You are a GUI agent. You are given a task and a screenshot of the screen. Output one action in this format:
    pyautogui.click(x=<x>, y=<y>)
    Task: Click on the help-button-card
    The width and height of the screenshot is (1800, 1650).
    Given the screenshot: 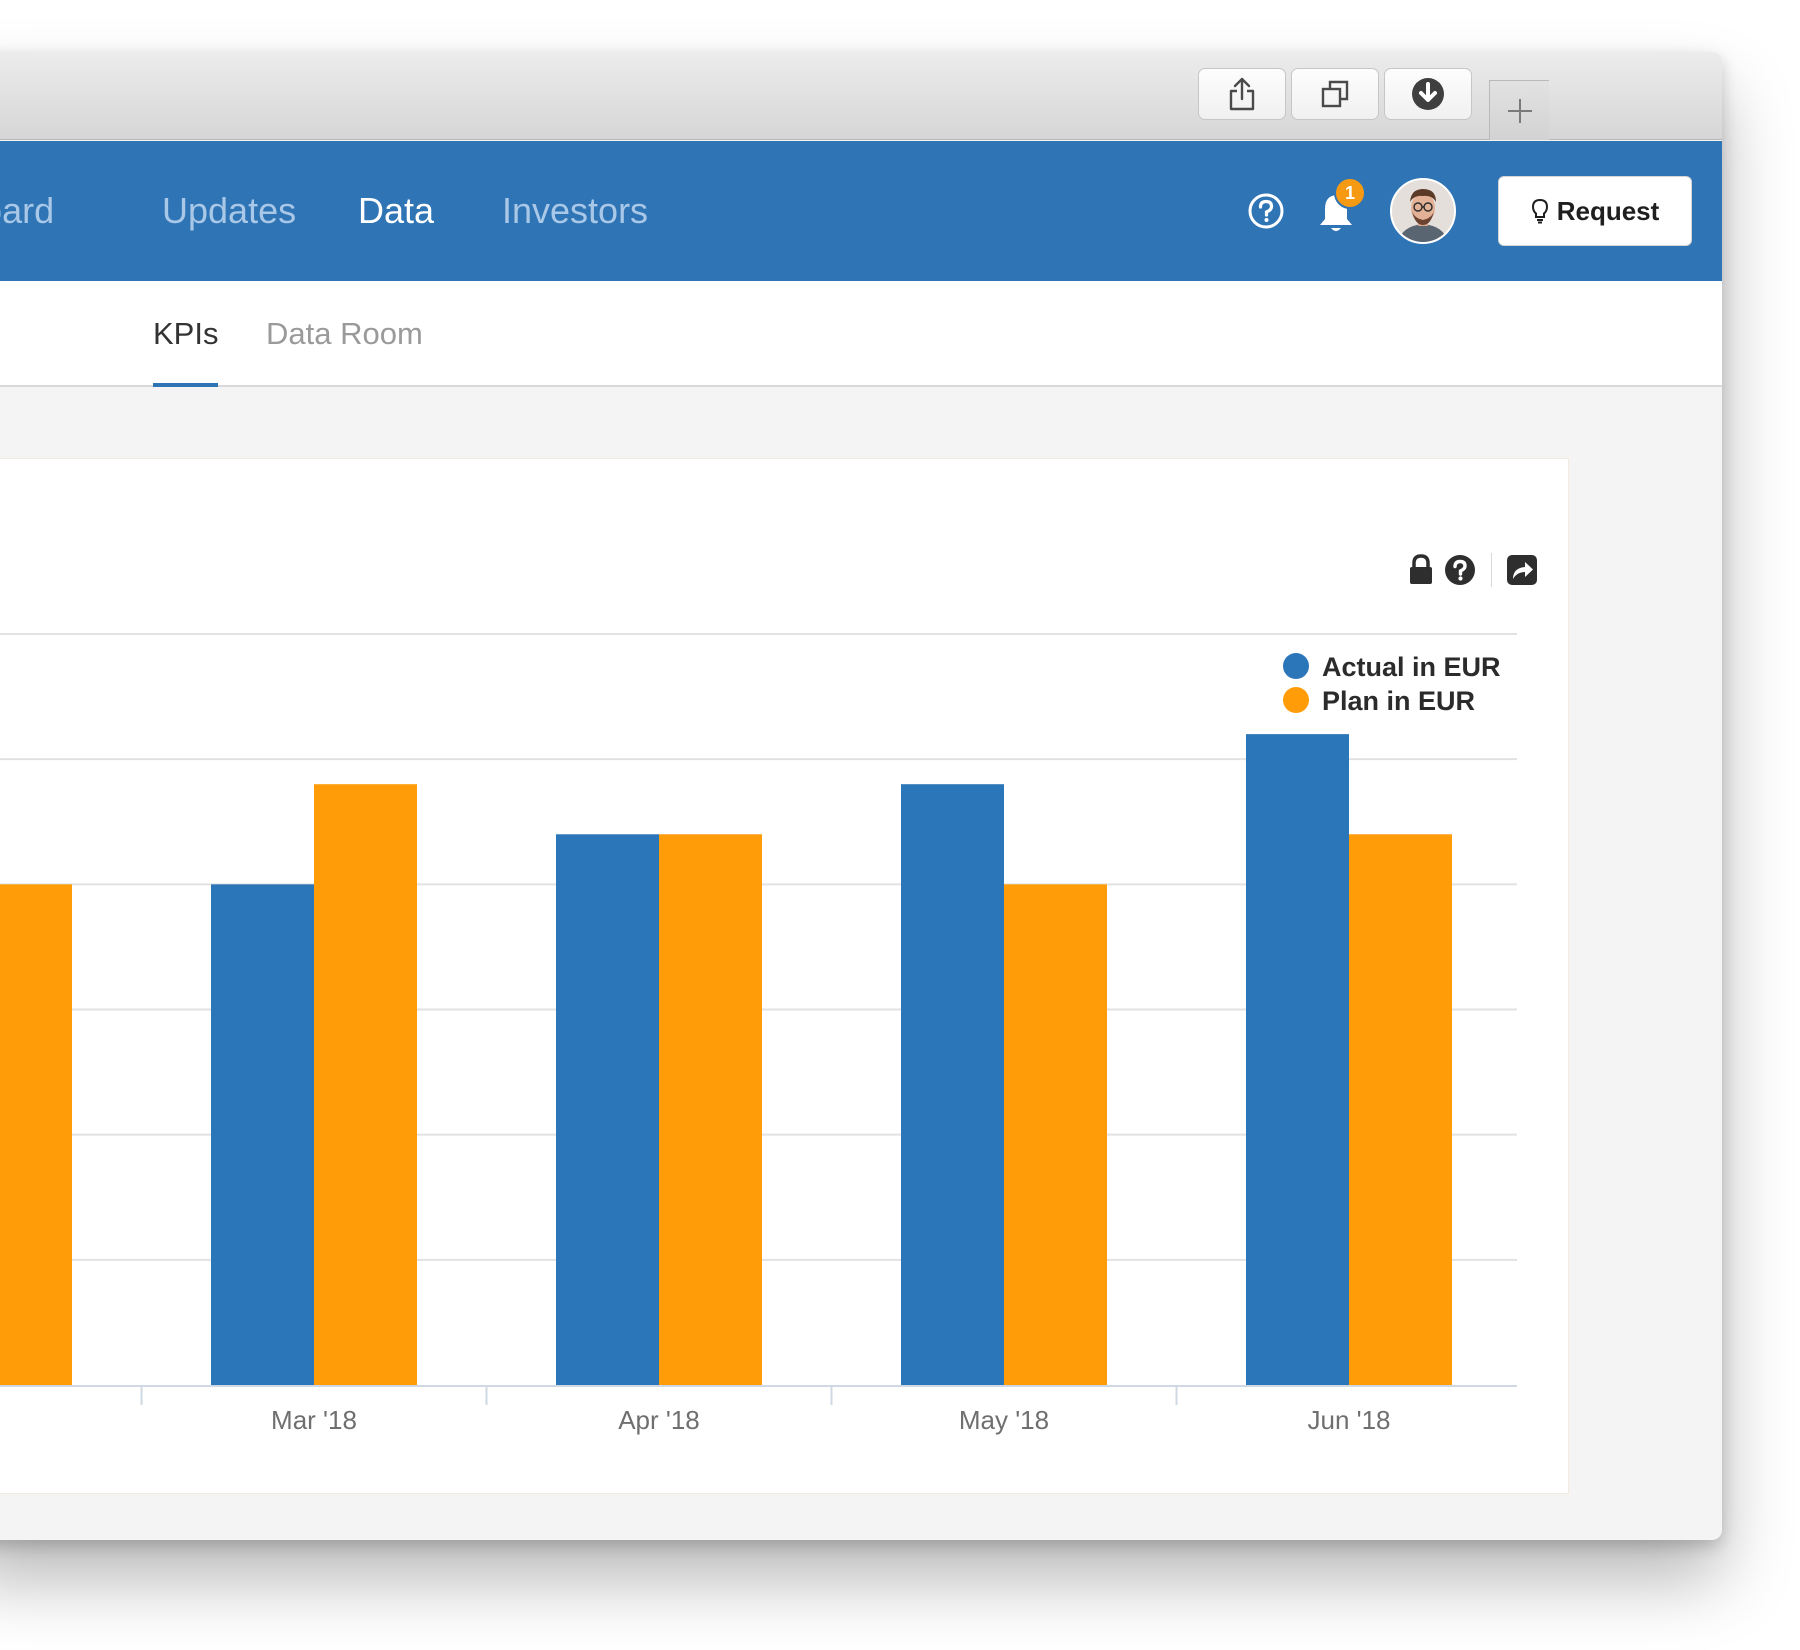 What is the action you would take?
    pyautogui.click(x=1460, y=570)
    